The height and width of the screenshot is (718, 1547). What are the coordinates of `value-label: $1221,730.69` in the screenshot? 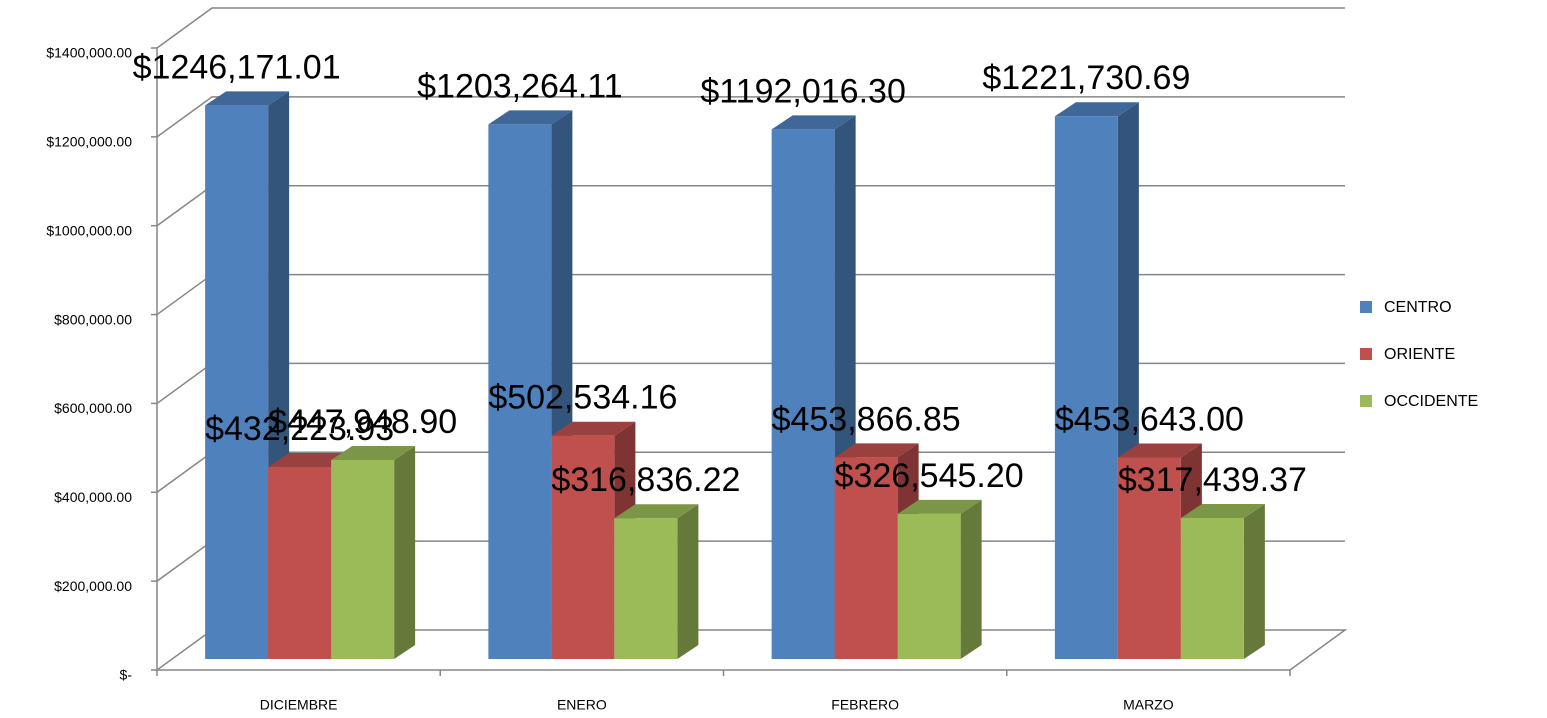 It's located at (1086, 78).